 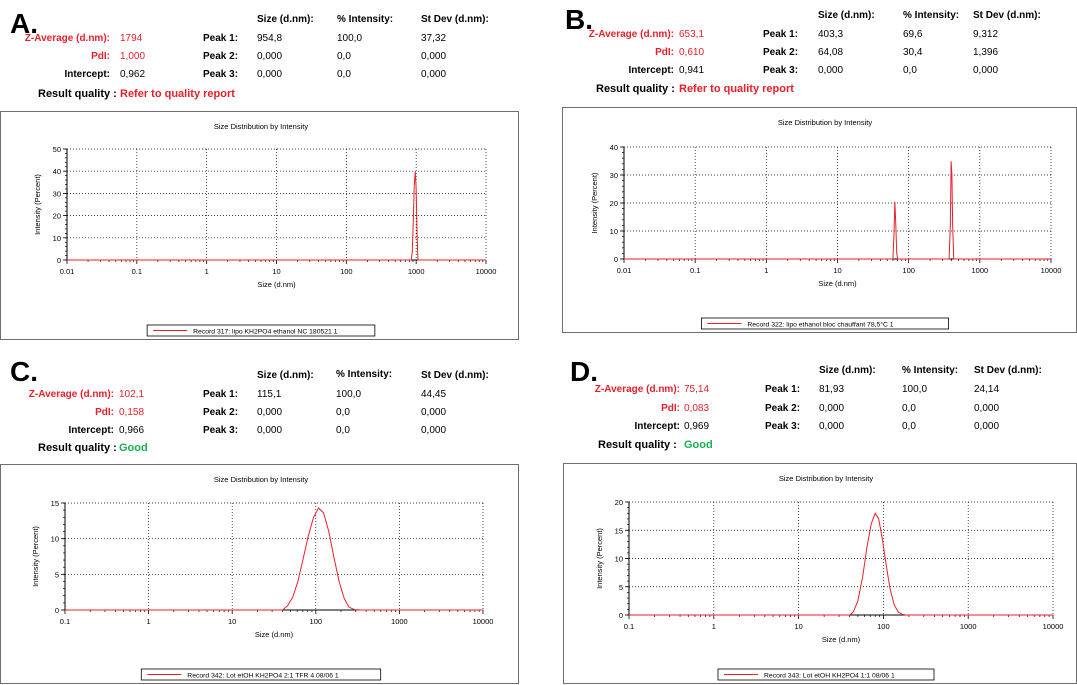 I want to click on pdi-value: 0,083, so click(x=697, y=408).